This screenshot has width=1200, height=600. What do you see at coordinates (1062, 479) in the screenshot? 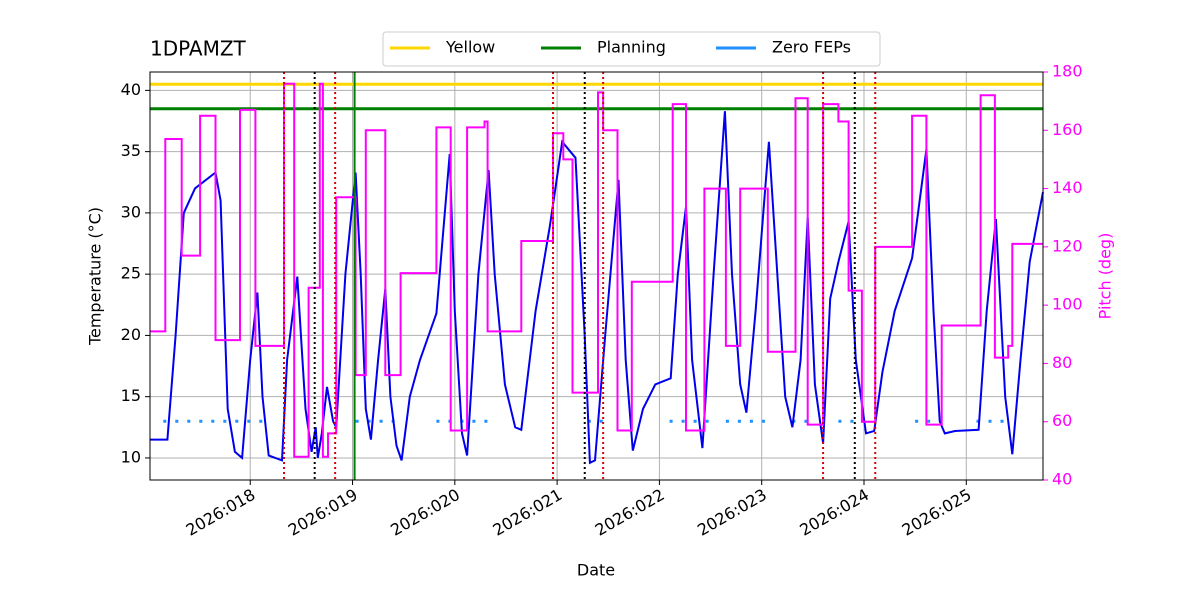
I see `y2-tick-label: 40` at bounding box center [1062, 479].